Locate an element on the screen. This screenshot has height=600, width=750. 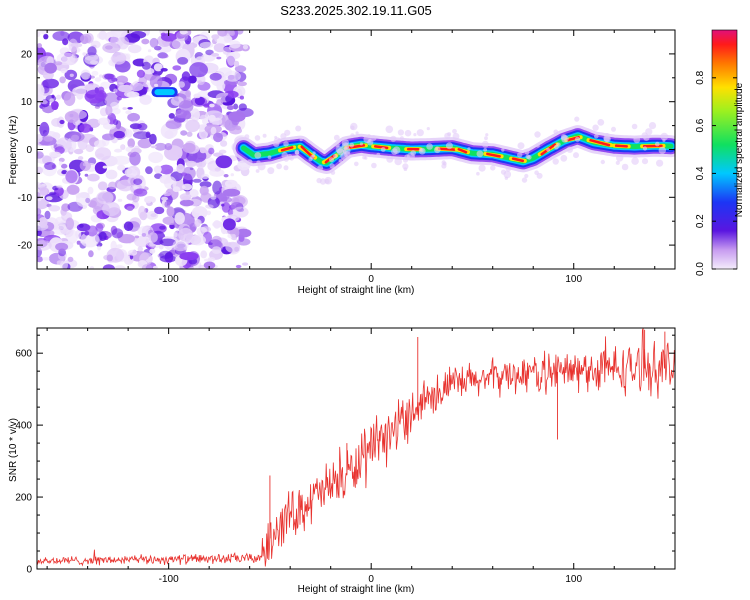
snr-ytick-label: 0 is located at coordinates (29, 570).